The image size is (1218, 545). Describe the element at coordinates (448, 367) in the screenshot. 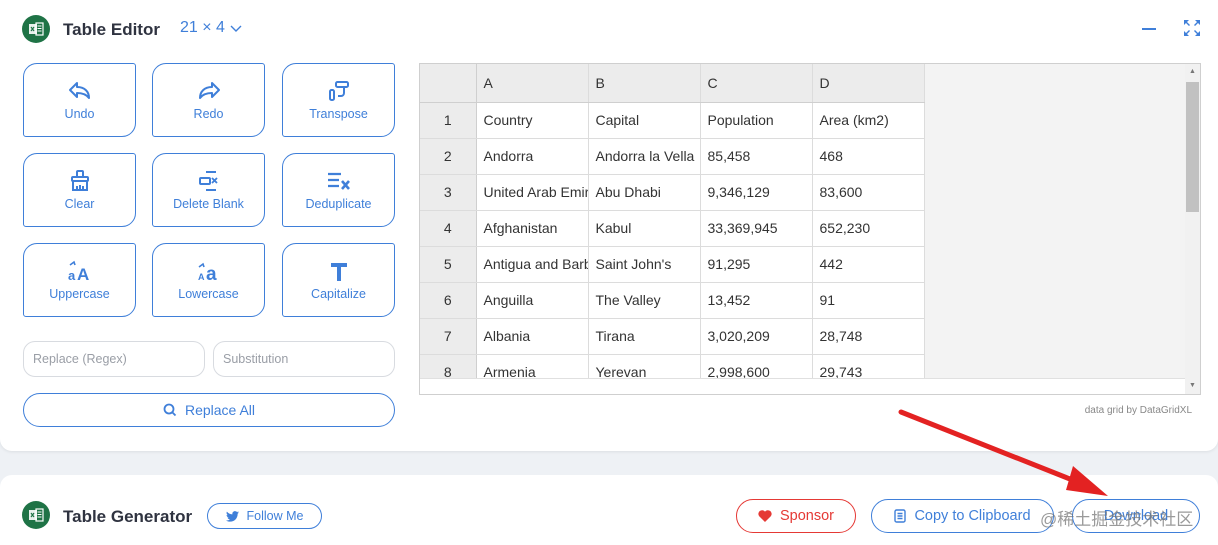

I see `row-header: 8` at that location.